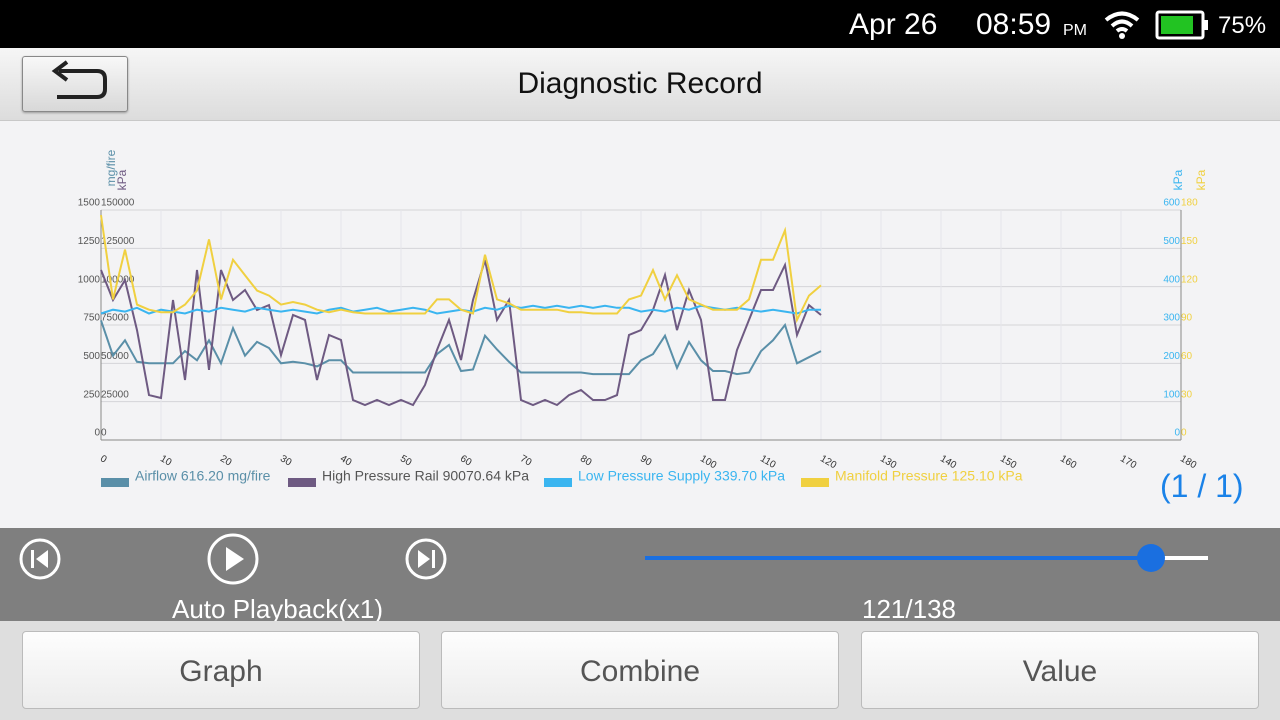 This screenshot has height=720, width=1280. I want to click on y-tick-label: 100, so click(1171, 394).